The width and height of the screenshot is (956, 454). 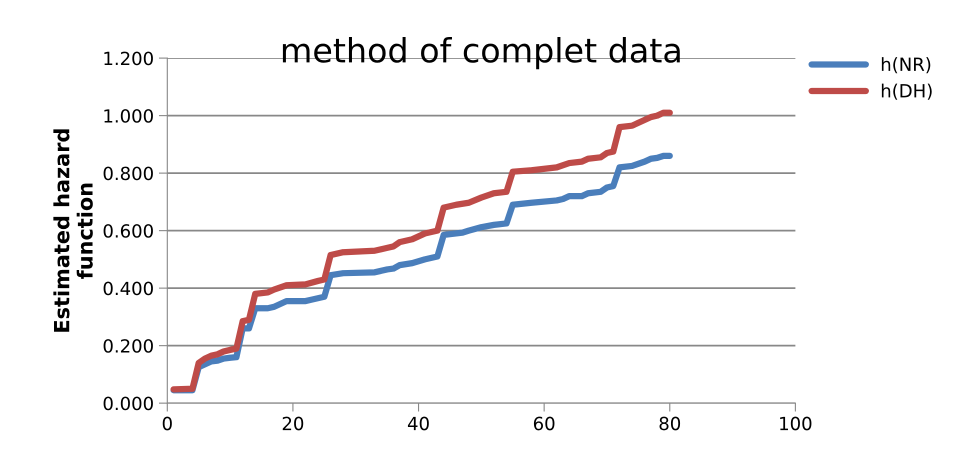 What do you see at coordinates (128, 289) in the screenshot?
I see `y-tick-label: 0.400` at bounding box center [128, 289].